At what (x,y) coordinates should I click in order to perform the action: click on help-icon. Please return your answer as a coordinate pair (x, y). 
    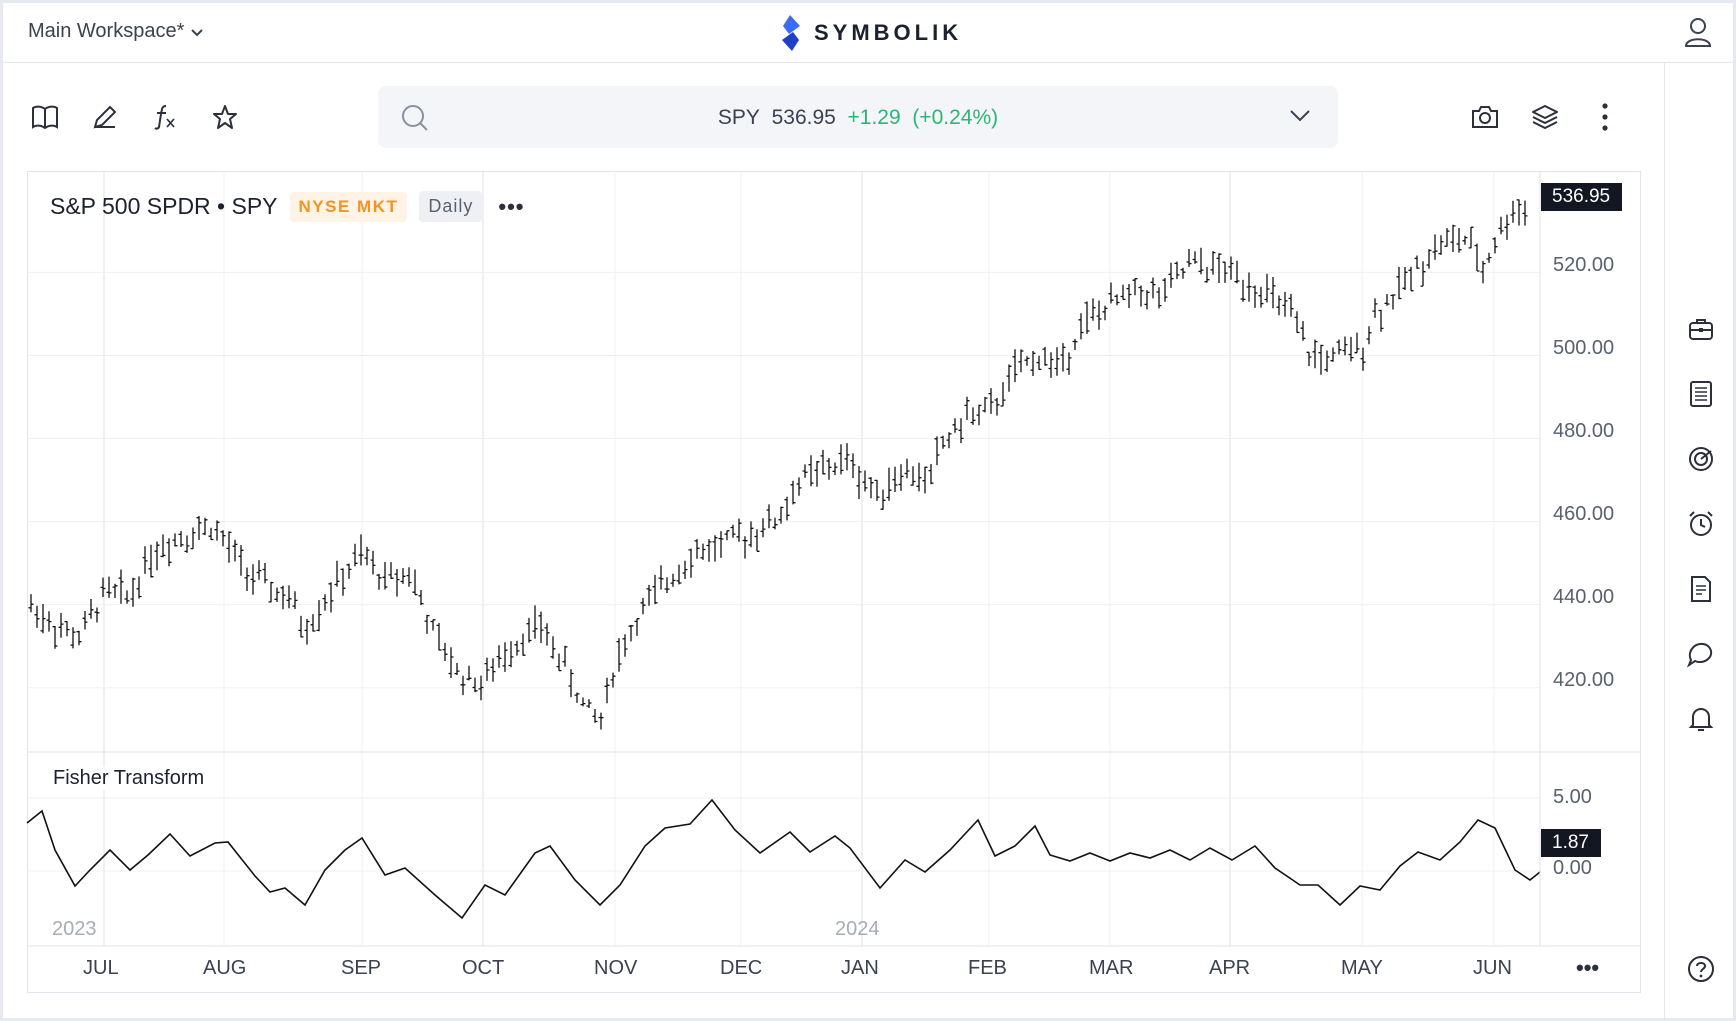
    Looking at the image, I should click on (1701, 969).